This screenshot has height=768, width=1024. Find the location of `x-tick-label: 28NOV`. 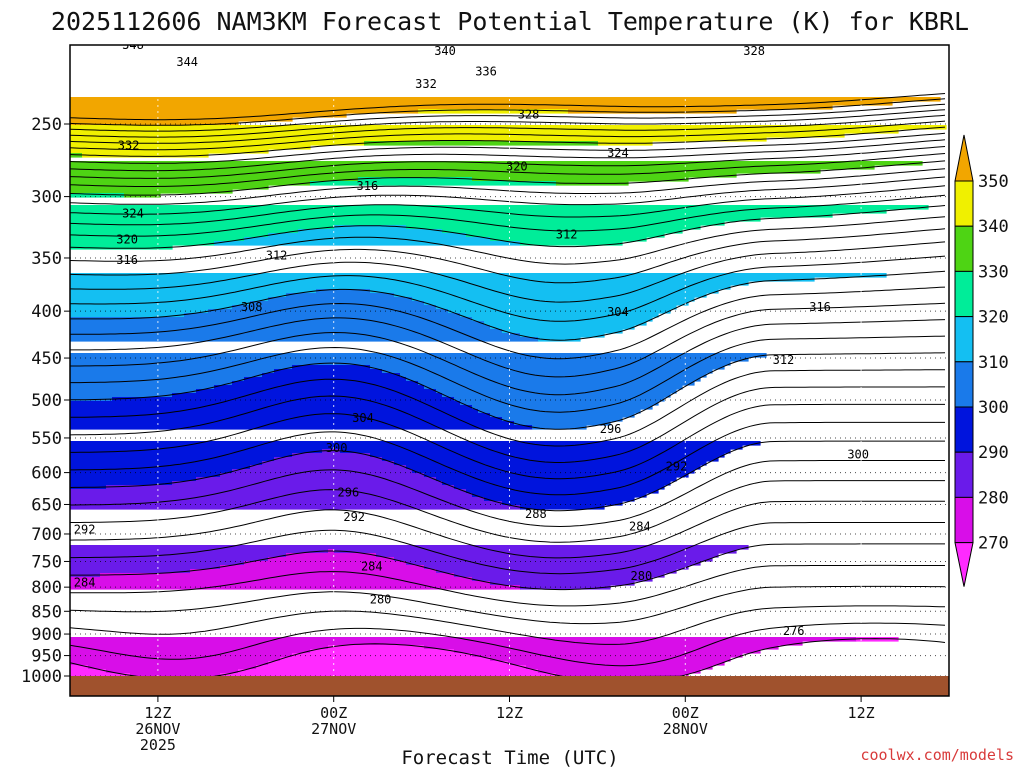

x-tick-label: 28NOV is located at coordinates (685, 729).